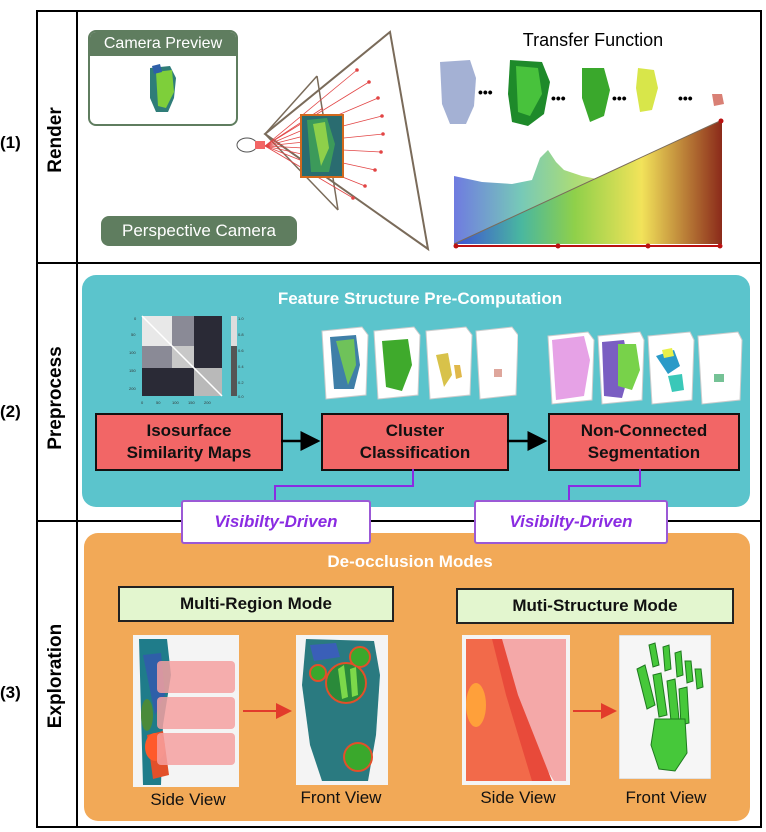 The width and height of the screenshot is (766, 832). What do you see at coordinates (163, 88) in the screenshot?
I see `camera-preview-foot-icon` at bounding box center [163, 88].